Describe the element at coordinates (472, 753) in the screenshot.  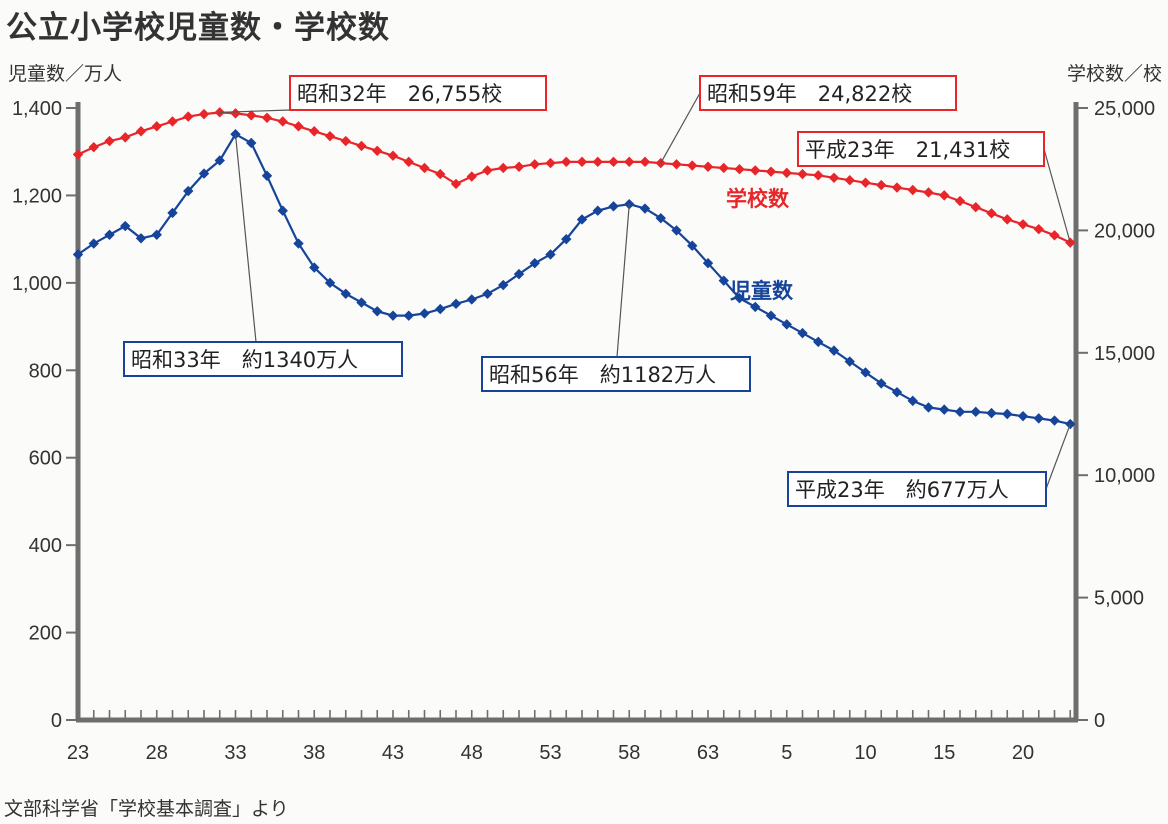
I see `x-tick-label: 48` at that location.